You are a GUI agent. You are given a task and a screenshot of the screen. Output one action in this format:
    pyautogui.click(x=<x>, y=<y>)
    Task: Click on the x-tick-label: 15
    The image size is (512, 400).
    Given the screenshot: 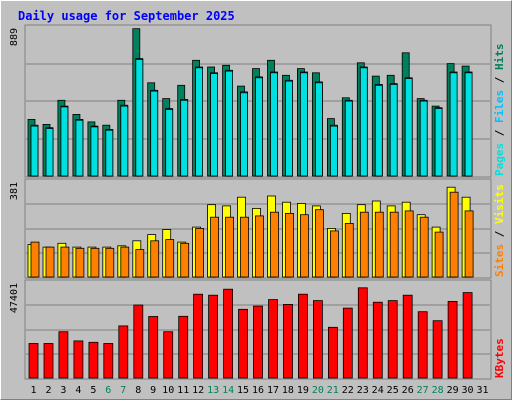 What is the action you would take?
    pyautogui.click(x=243, y=390)
    